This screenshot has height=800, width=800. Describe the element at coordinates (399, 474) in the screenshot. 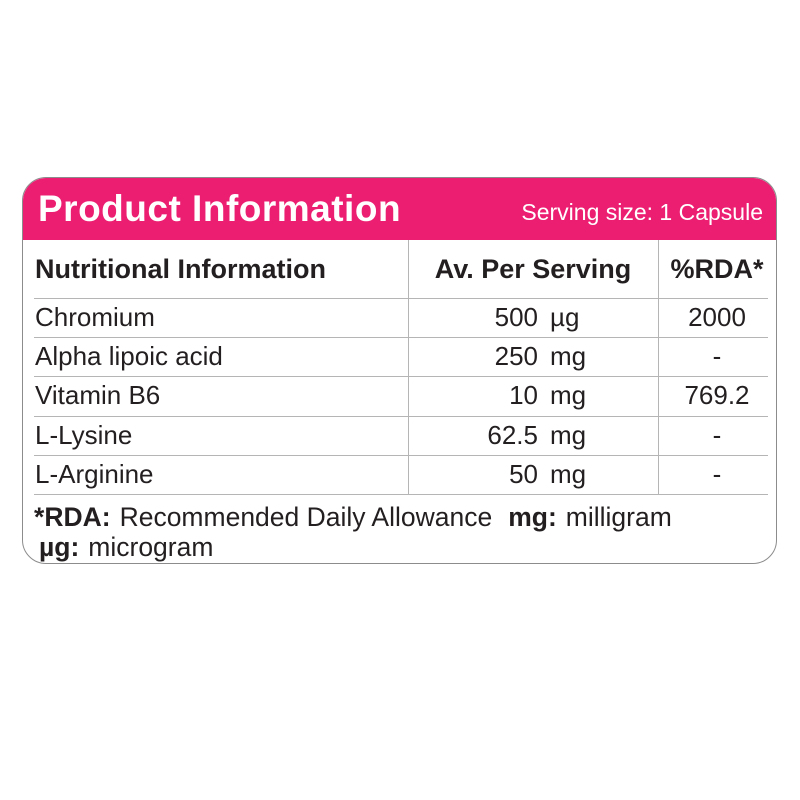

I see `table-row: L-Arginine 50 mg -` at that location.